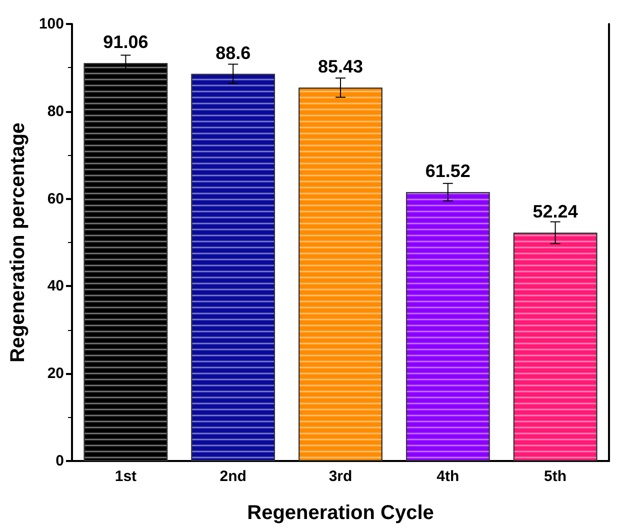 The image size is (619, 531). I want to click on x-tick-label: 5th, so click(555, 476).